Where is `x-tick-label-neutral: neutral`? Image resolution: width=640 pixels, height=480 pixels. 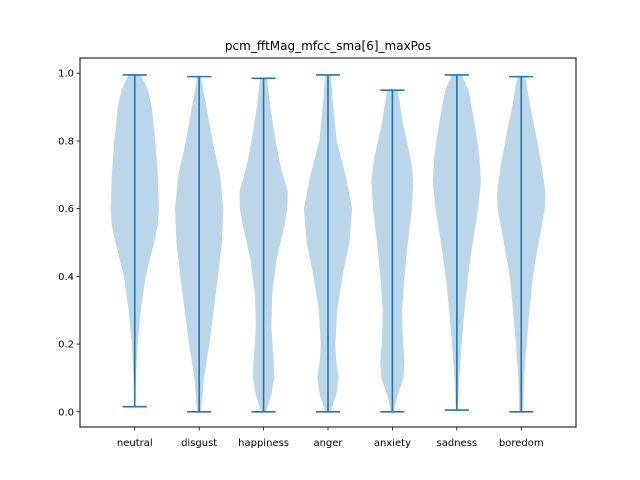 x-tick-label-neutral: neutral is located at coordinates (135, 443).